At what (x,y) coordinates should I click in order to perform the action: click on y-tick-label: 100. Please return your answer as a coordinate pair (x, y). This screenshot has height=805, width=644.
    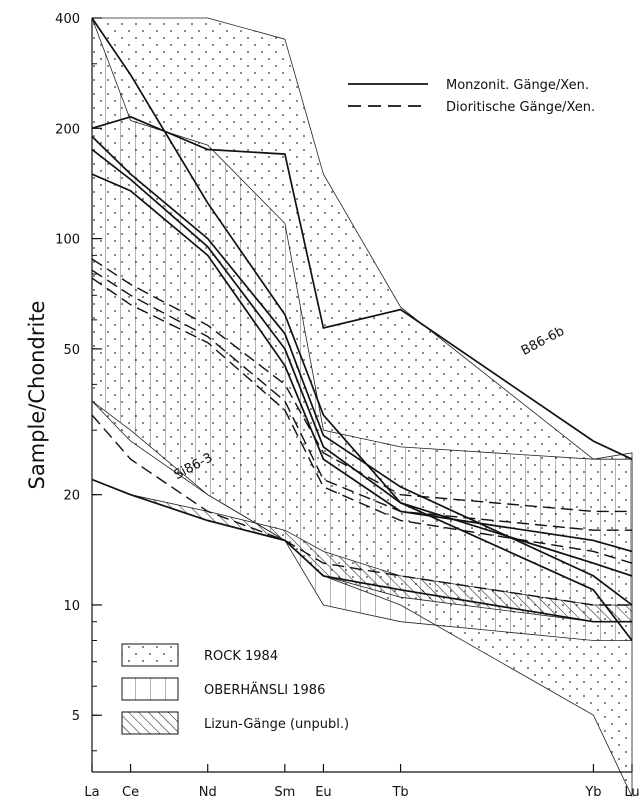
    Looking at the image, I should click on (67, 240).